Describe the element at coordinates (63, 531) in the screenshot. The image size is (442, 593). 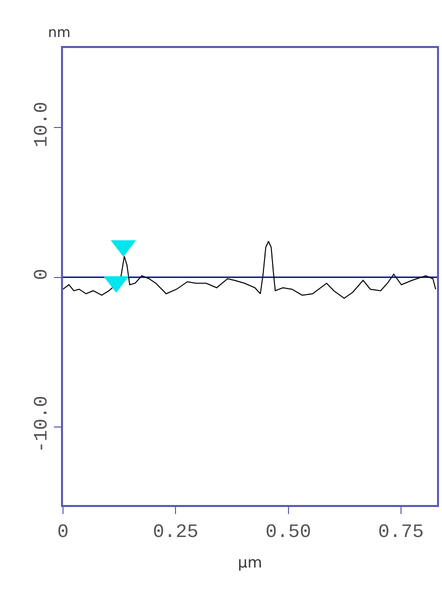
I see `x-tick-label: 0` at that location.